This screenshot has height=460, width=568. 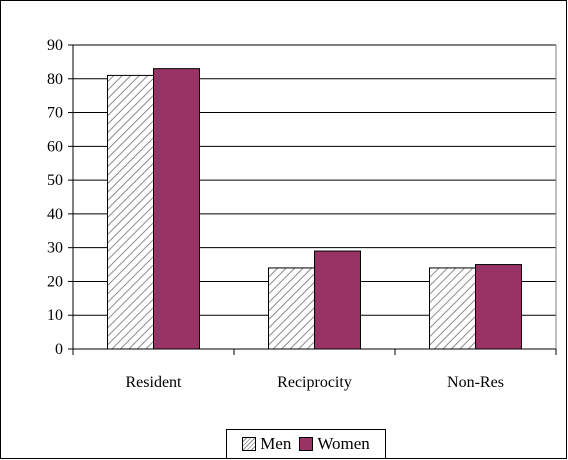 I want to click on y-tick-label: 50, so click(x=55, y=180).